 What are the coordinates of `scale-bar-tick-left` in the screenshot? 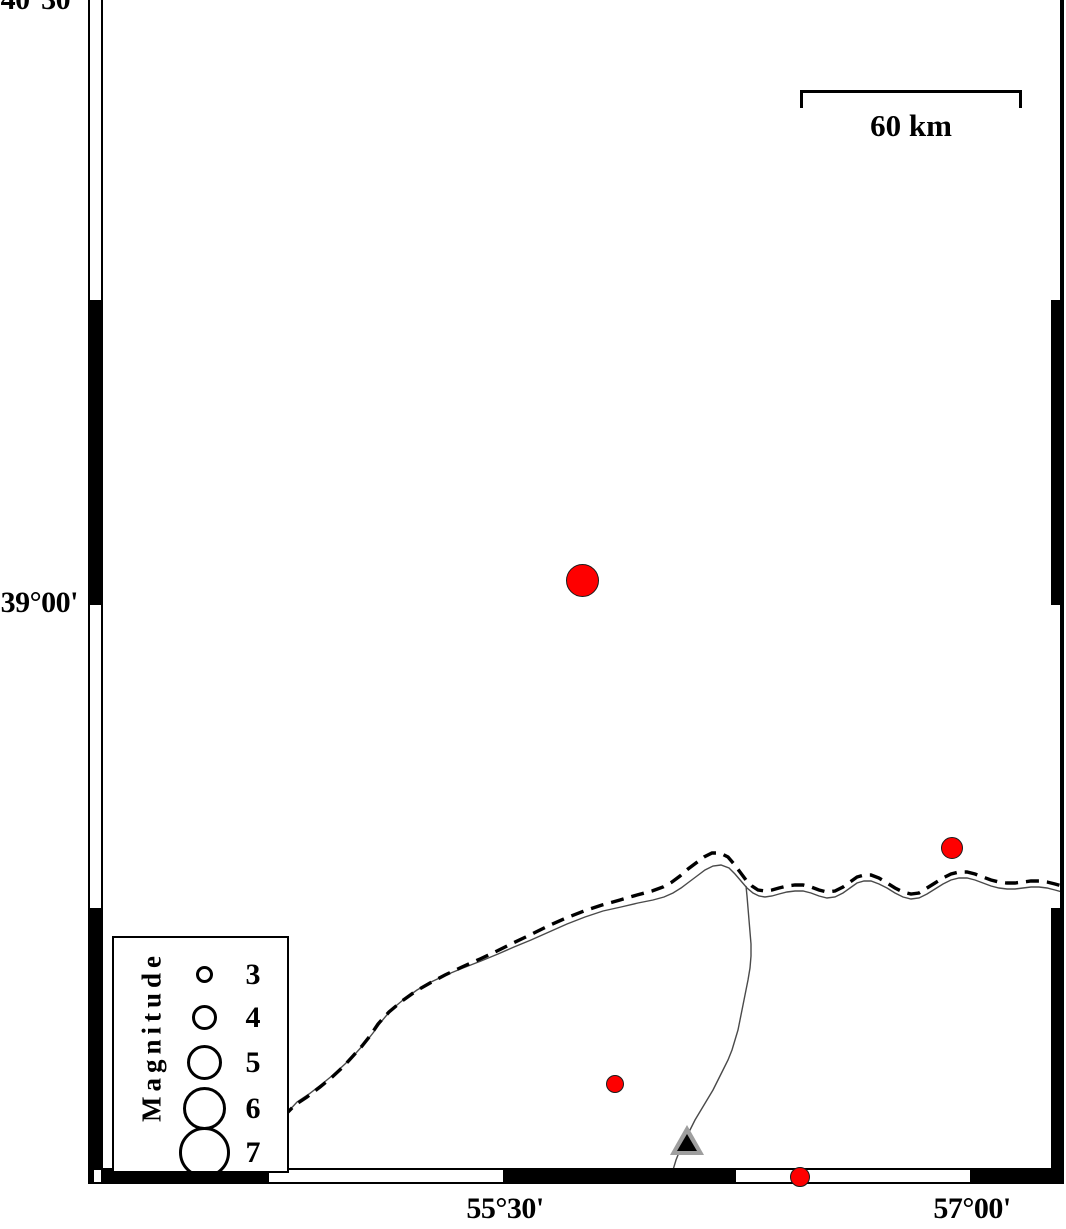 It's located at (801, 99).